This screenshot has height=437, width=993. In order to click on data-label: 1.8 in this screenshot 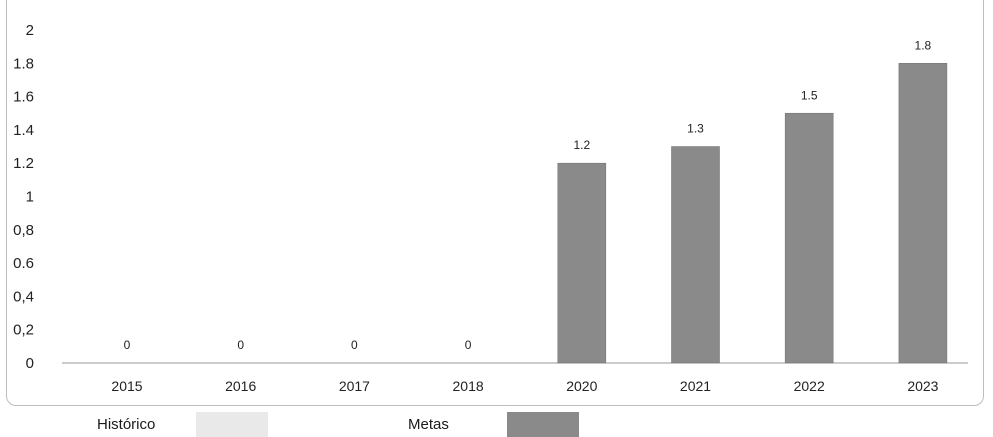, I will do `click(923, 45)`.